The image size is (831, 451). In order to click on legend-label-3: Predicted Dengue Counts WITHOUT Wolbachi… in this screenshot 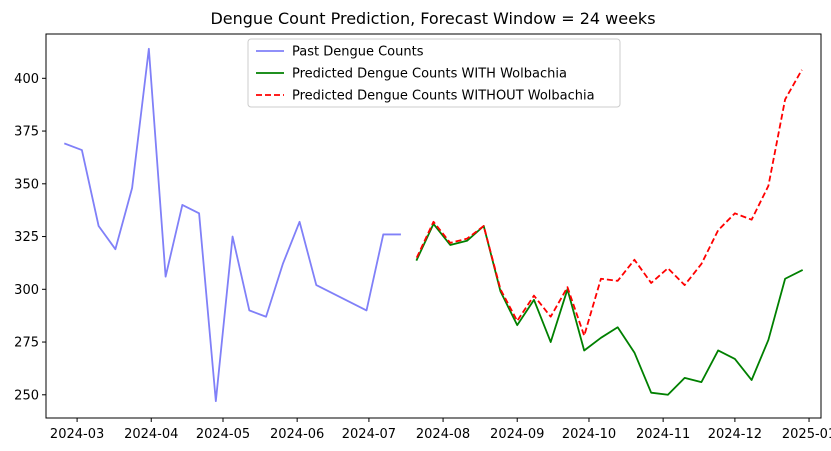, I will do `click(443, 96)`.